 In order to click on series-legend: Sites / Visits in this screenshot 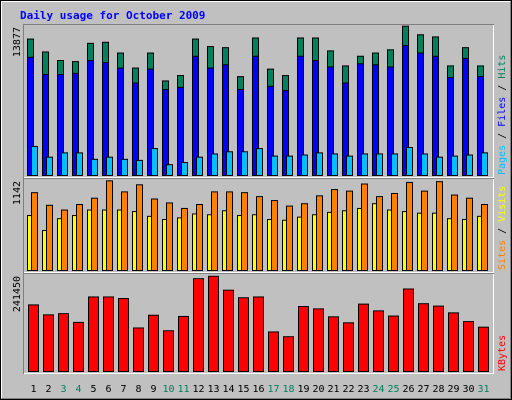, I will do `click(502, 228)`.